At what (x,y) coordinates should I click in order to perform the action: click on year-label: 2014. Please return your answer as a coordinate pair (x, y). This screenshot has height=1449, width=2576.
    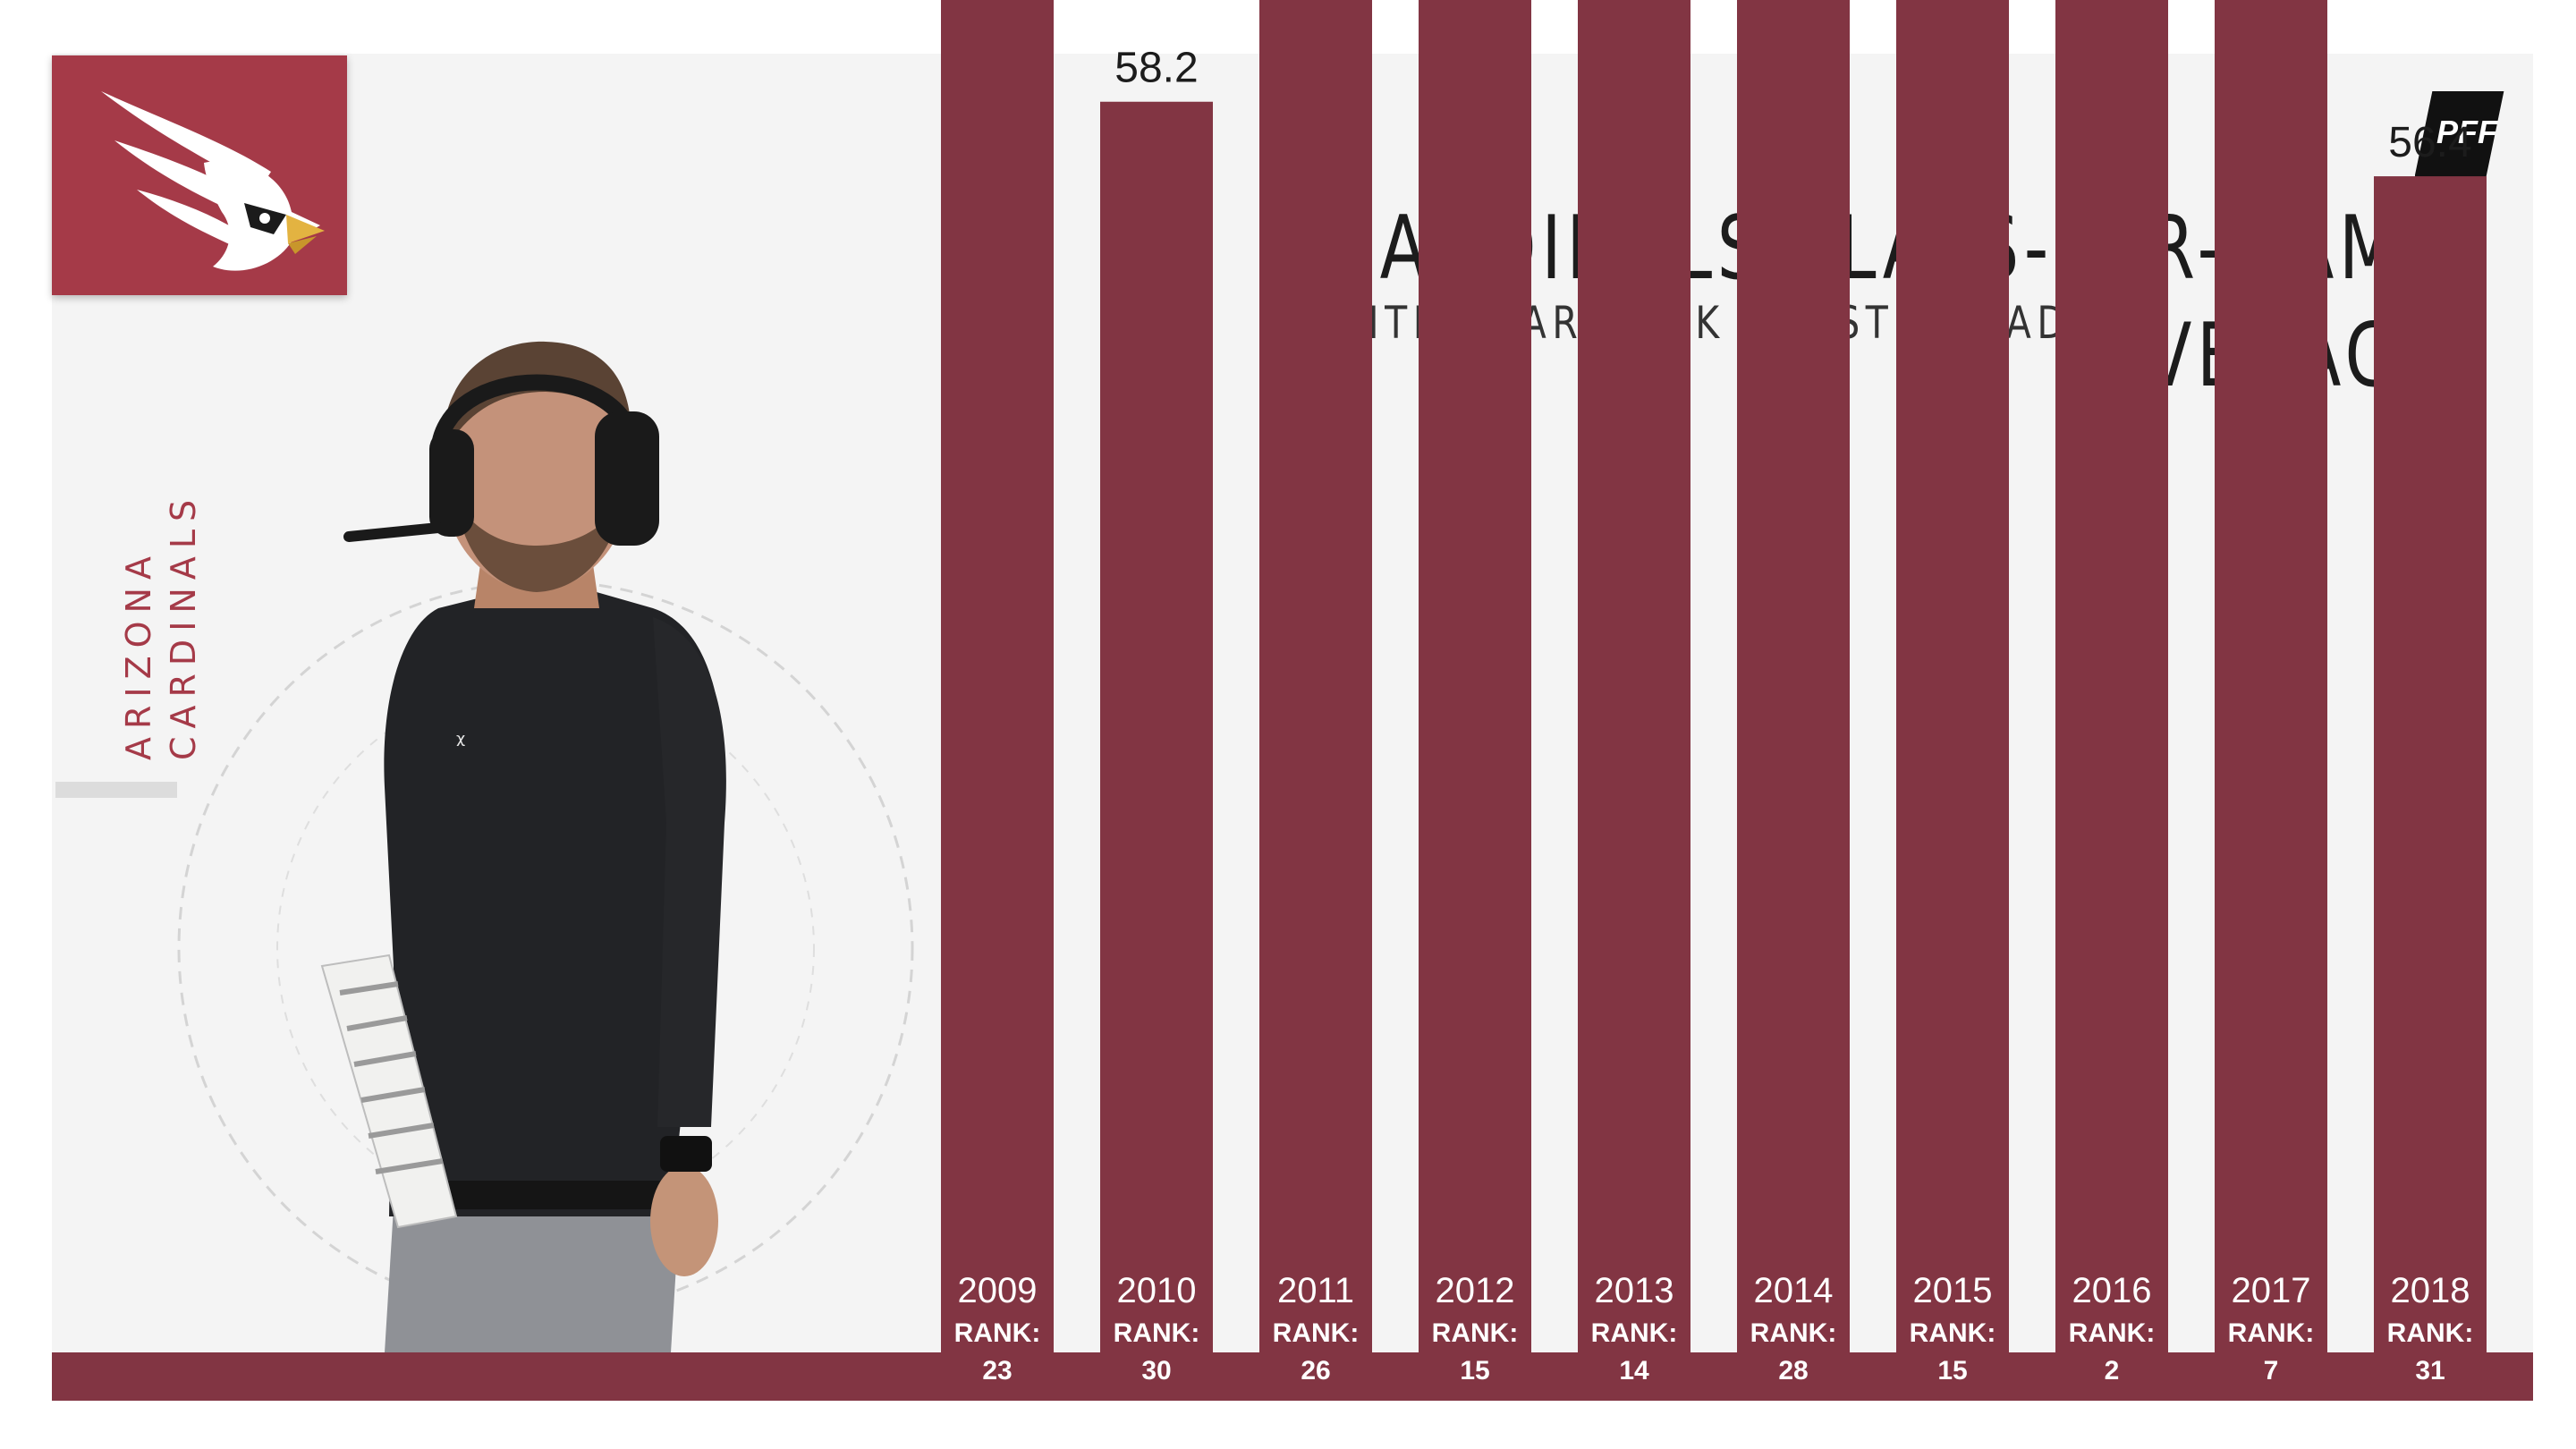
    Looking at the image, I should click on (1794, 1290).